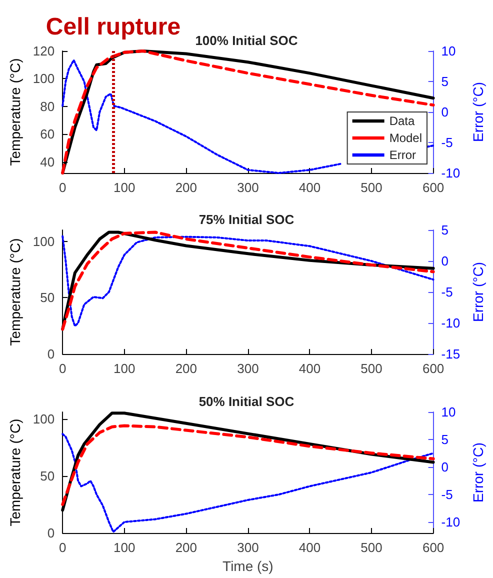 The height and width of the screenshot is (578, 493). What do you see at coordinates (113, 27) in the screenshot?
I see `ref-line-label: Cell rupture` at bounding box center [113, 27].